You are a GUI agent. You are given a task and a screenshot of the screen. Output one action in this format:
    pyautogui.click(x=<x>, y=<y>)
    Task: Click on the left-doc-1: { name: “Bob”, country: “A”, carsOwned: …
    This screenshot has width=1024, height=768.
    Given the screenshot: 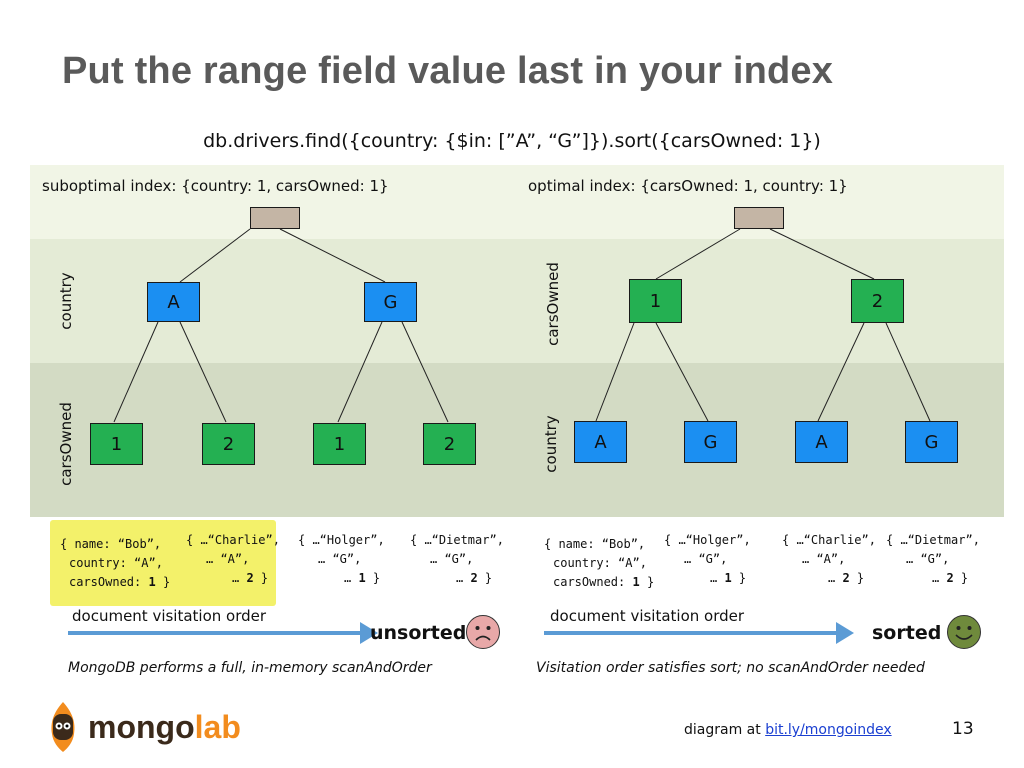 What is the action you would take?
    pyautogui.click(x=115, y=563)
    